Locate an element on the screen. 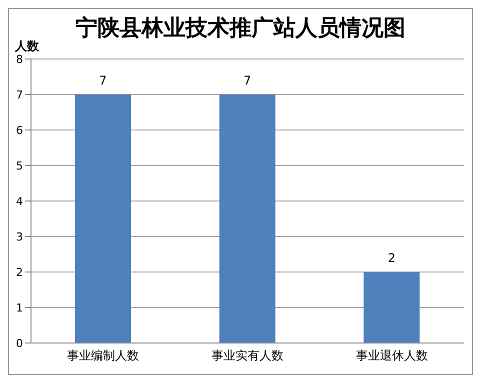 This screenshot has width=481, height=383. y-tick-label: 7 is located at coordinates (19, 95).